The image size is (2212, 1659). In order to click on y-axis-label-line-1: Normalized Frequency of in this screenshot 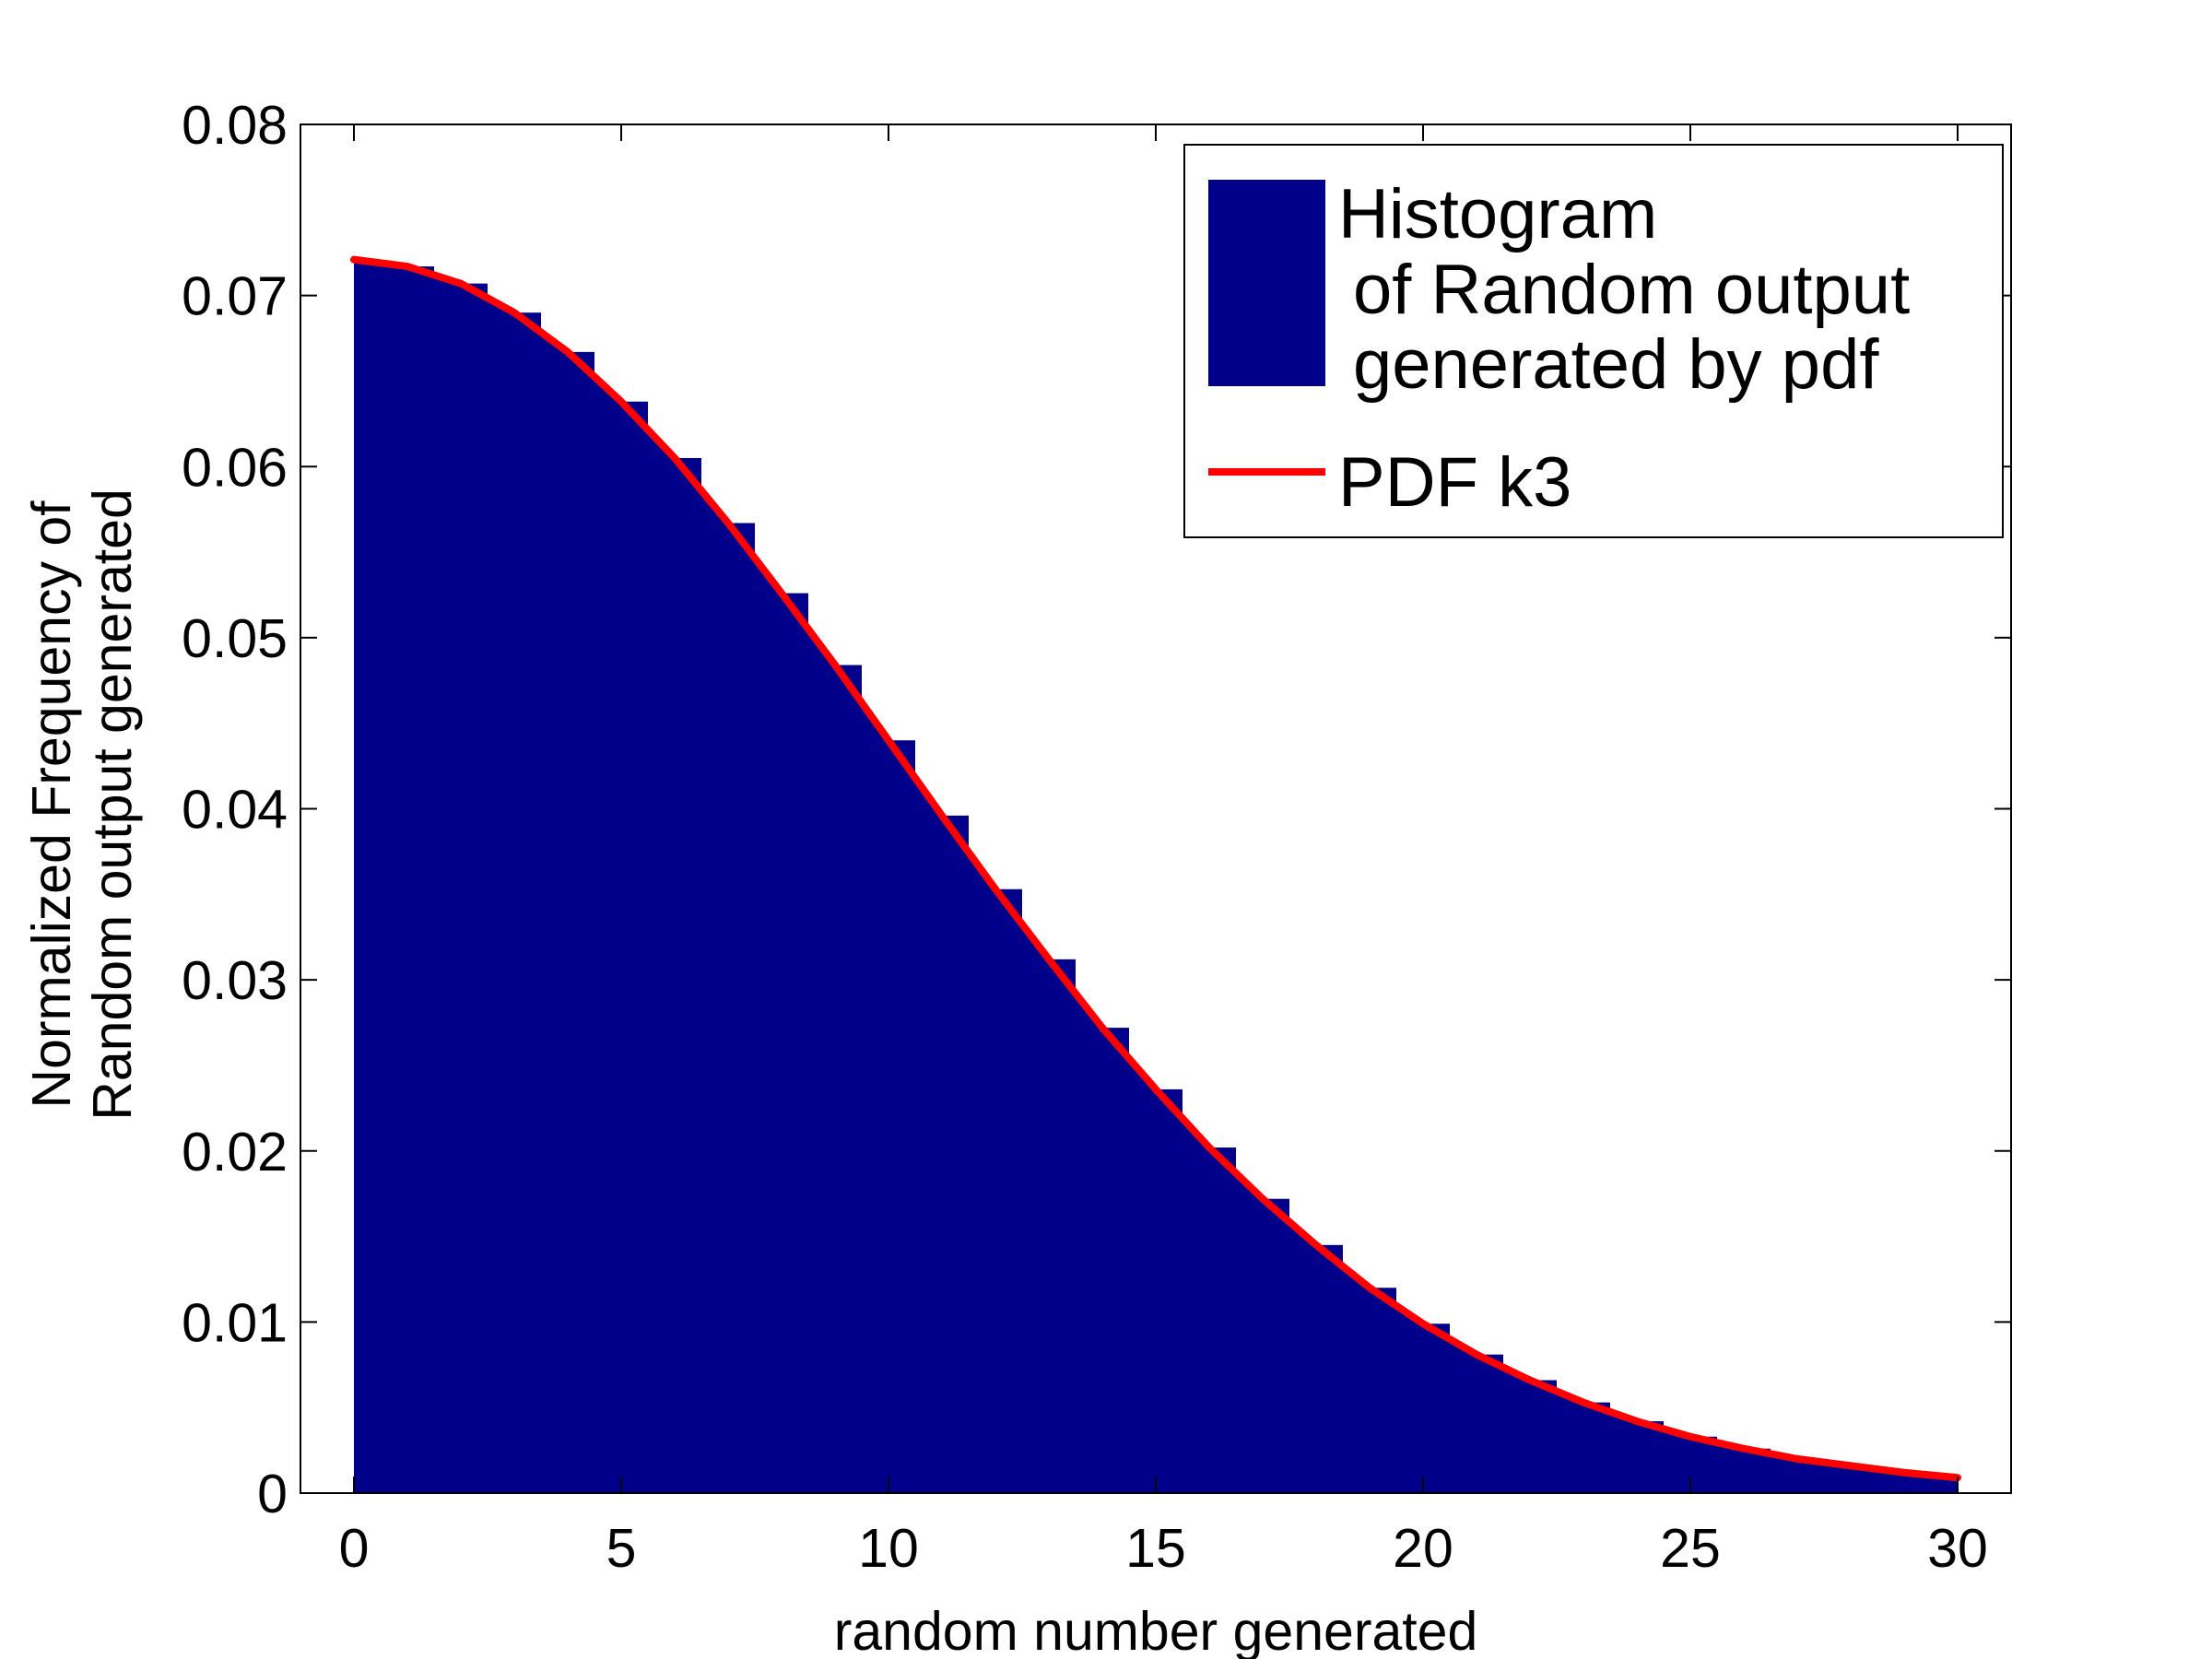, I will do `click(51, 804)`.